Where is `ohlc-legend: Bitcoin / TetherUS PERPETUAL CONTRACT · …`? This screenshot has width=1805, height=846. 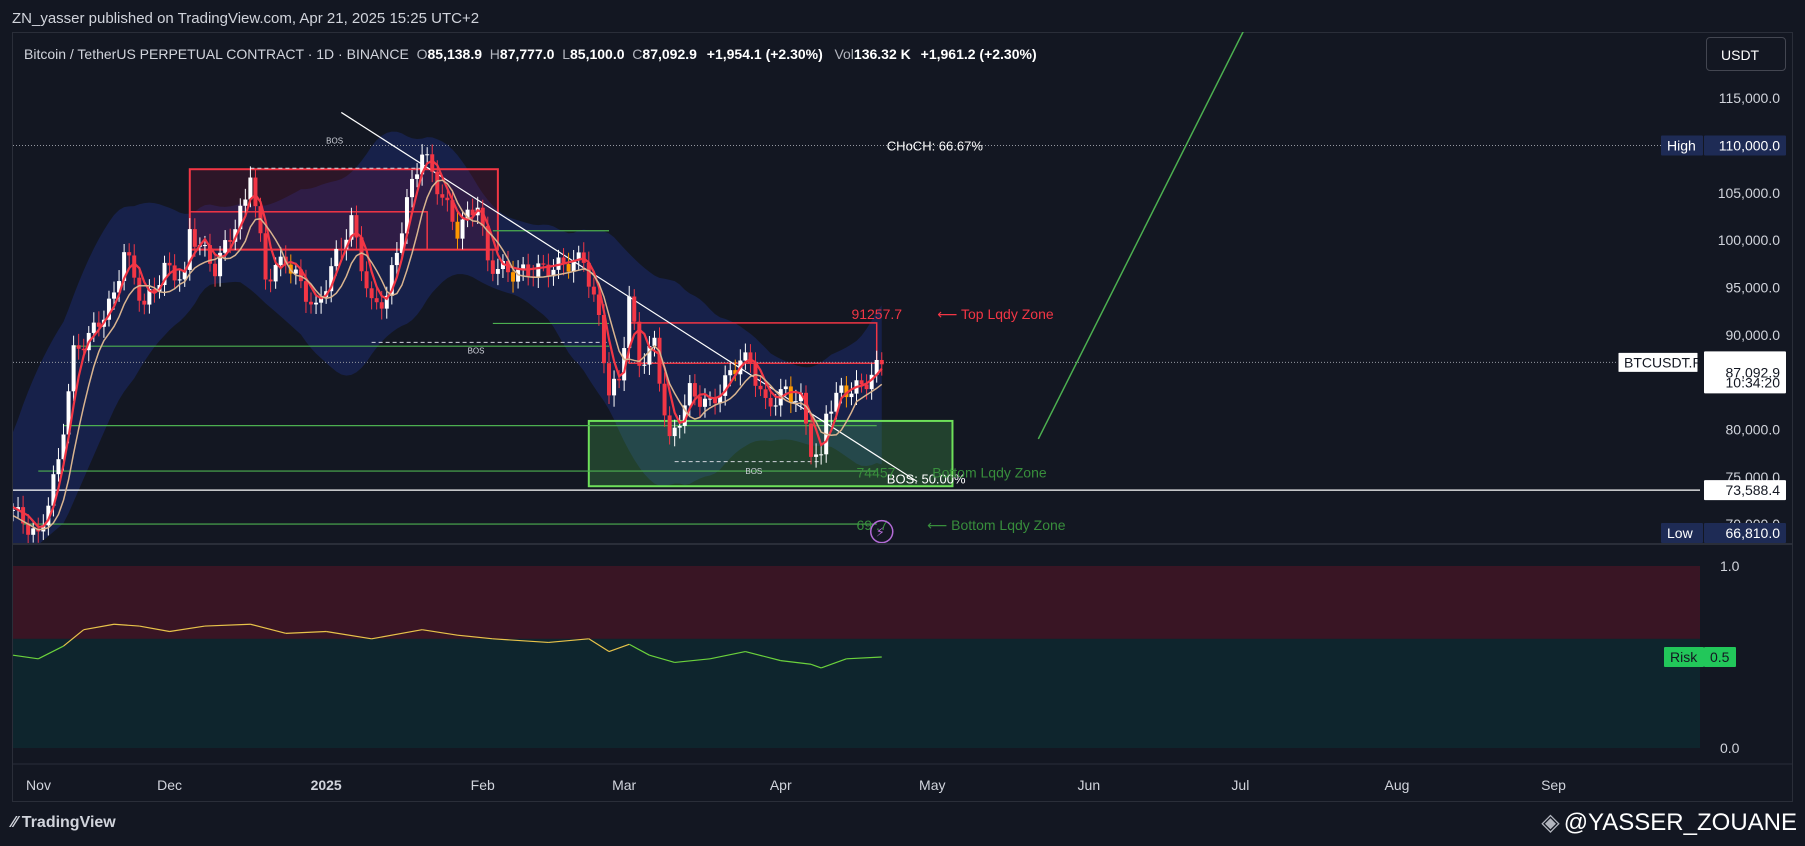
ohlc-legend: Bitcoin / TetherUS PERPETUAL CONTRACT · … is located at coordinates (530, 54).